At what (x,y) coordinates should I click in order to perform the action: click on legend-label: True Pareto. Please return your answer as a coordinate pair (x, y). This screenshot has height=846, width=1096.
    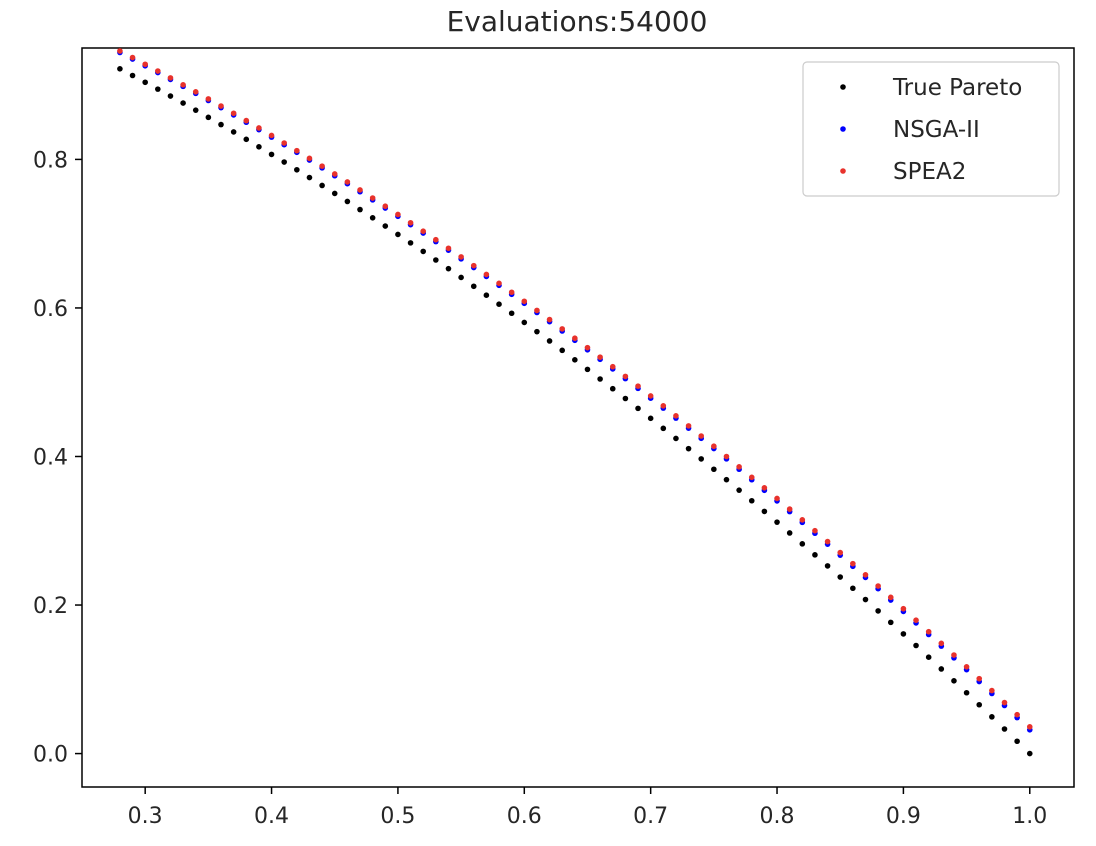
    Looking at the image, I should click on (957, 88).